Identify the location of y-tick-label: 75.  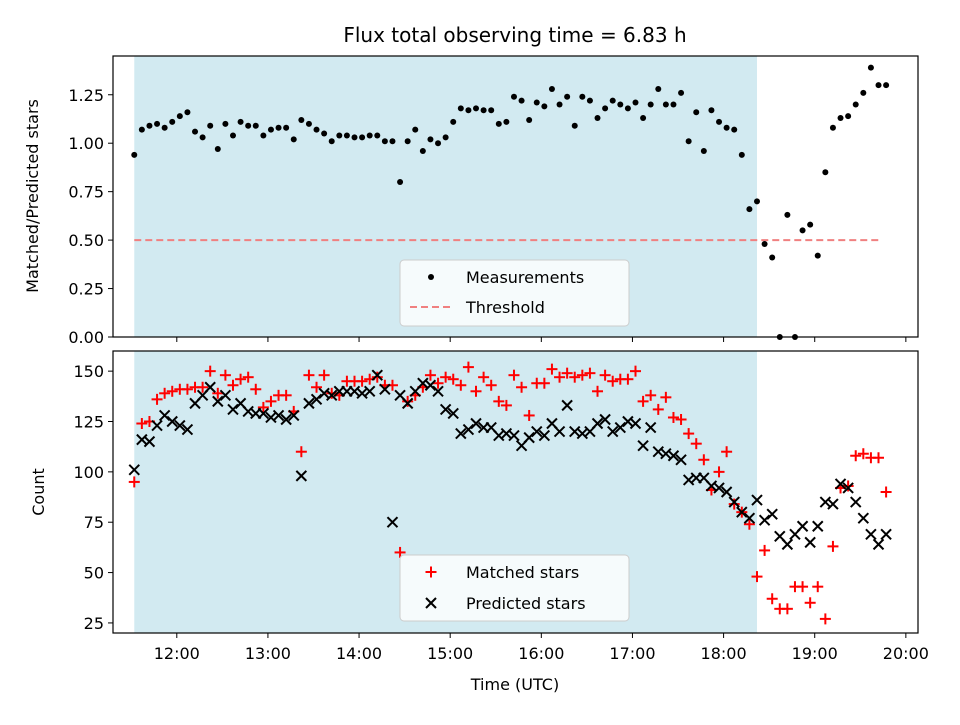
(94, 522).